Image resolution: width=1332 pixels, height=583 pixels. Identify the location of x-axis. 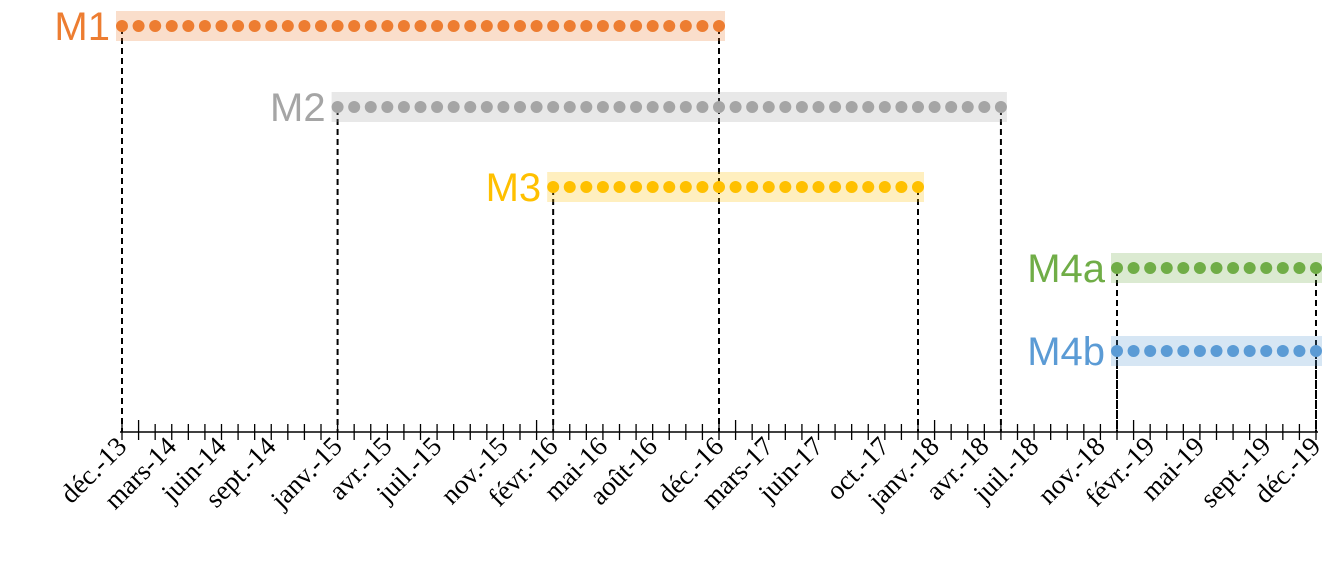
(719, 430).